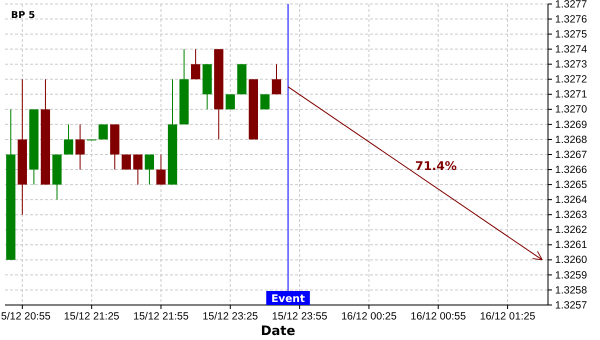 This screenshot has width=600, height=340. What do you see at coordinates (571, 260) in the screenshot?
I see `y-tick-label: 1.3260` at bounding box center [571, 260].